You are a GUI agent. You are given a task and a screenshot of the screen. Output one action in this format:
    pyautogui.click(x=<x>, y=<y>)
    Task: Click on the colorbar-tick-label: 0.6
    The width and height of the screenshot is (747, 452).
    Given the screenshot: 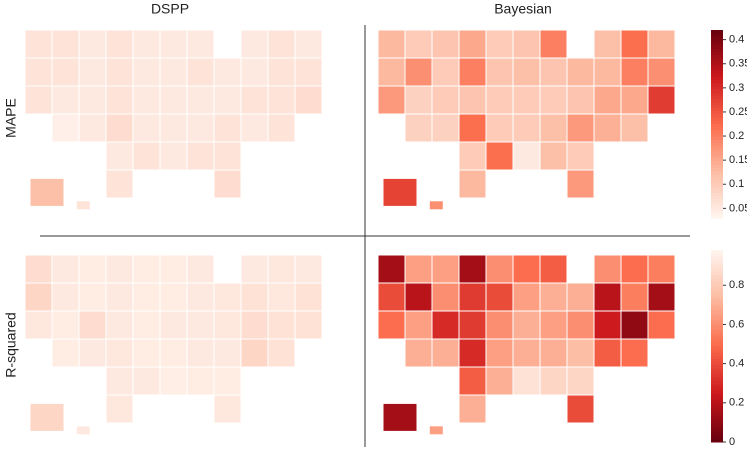 What is the action you would take?
    pyautogui.click(x=736, y=324)
    